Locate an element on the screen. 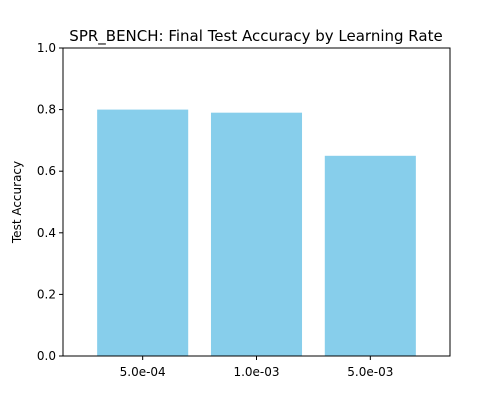 The image size is (500, 400). x-axis-ticks: 5.0e-04 1.0e-03 5.0e-03 is located at coordinates (256, 367).